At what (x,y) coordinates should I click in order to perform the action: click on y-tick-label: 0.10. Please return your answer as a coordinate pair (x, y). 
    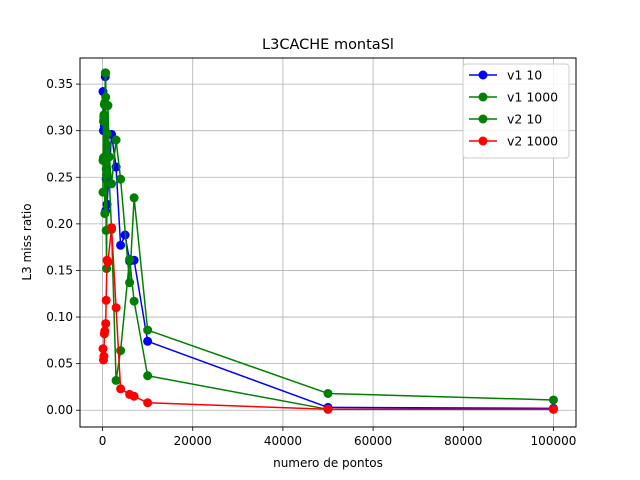
    Looking at the image, I should click on (59, 317).